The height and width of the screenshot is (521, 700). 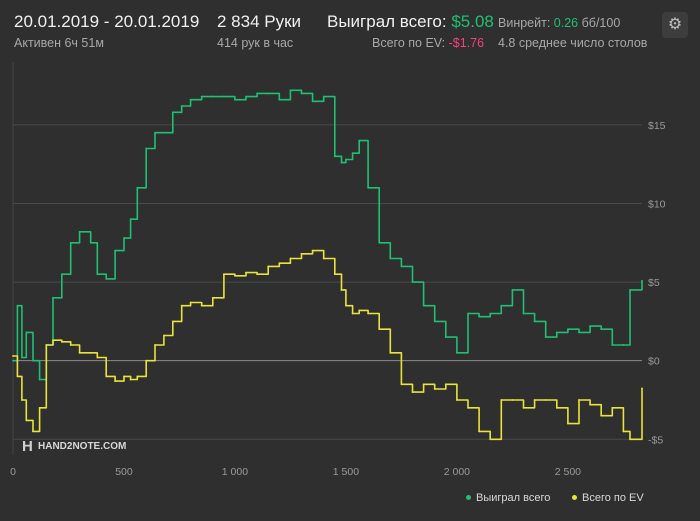 I want to click on y-tick-label: $0, so click(x=654, y=362).